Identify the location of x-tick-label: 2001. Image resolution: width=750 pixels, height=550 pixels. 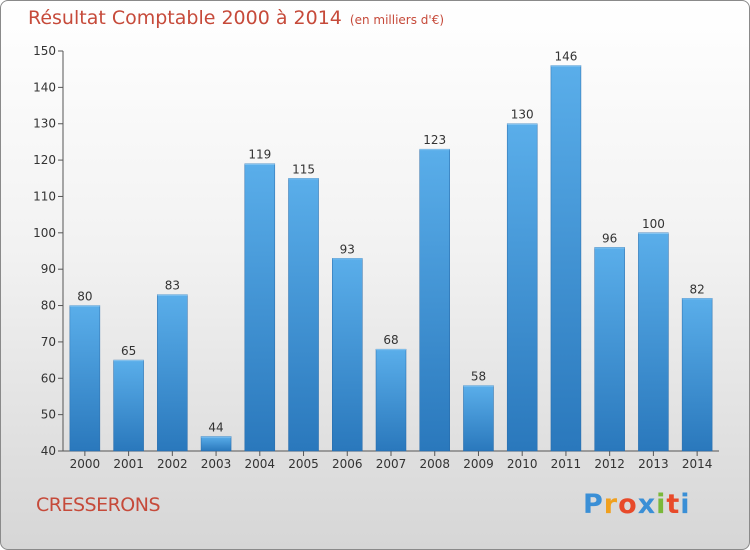
(128, 464).